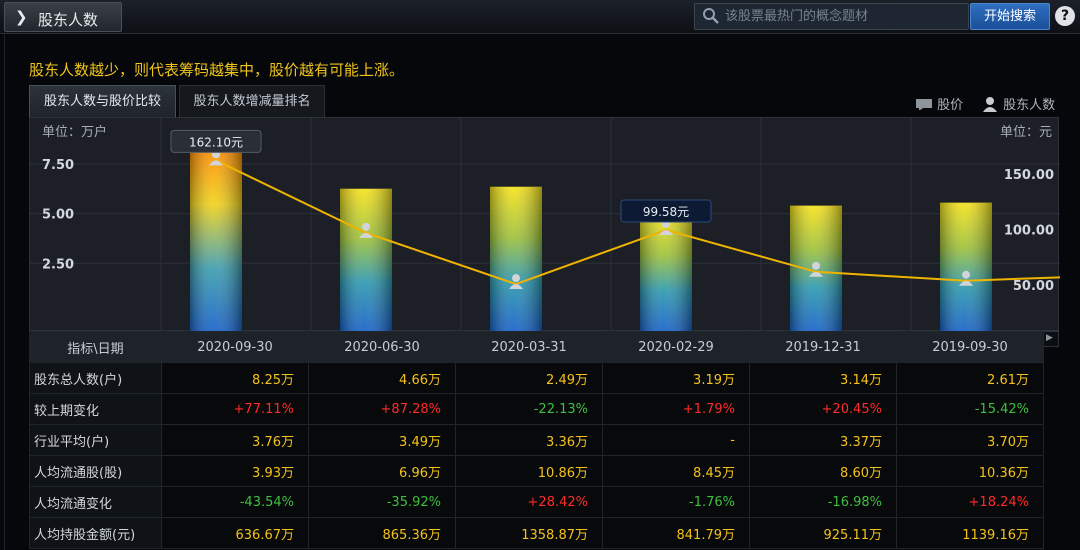  I want to click on column-header: 2020-02-29, so click(676, 347).